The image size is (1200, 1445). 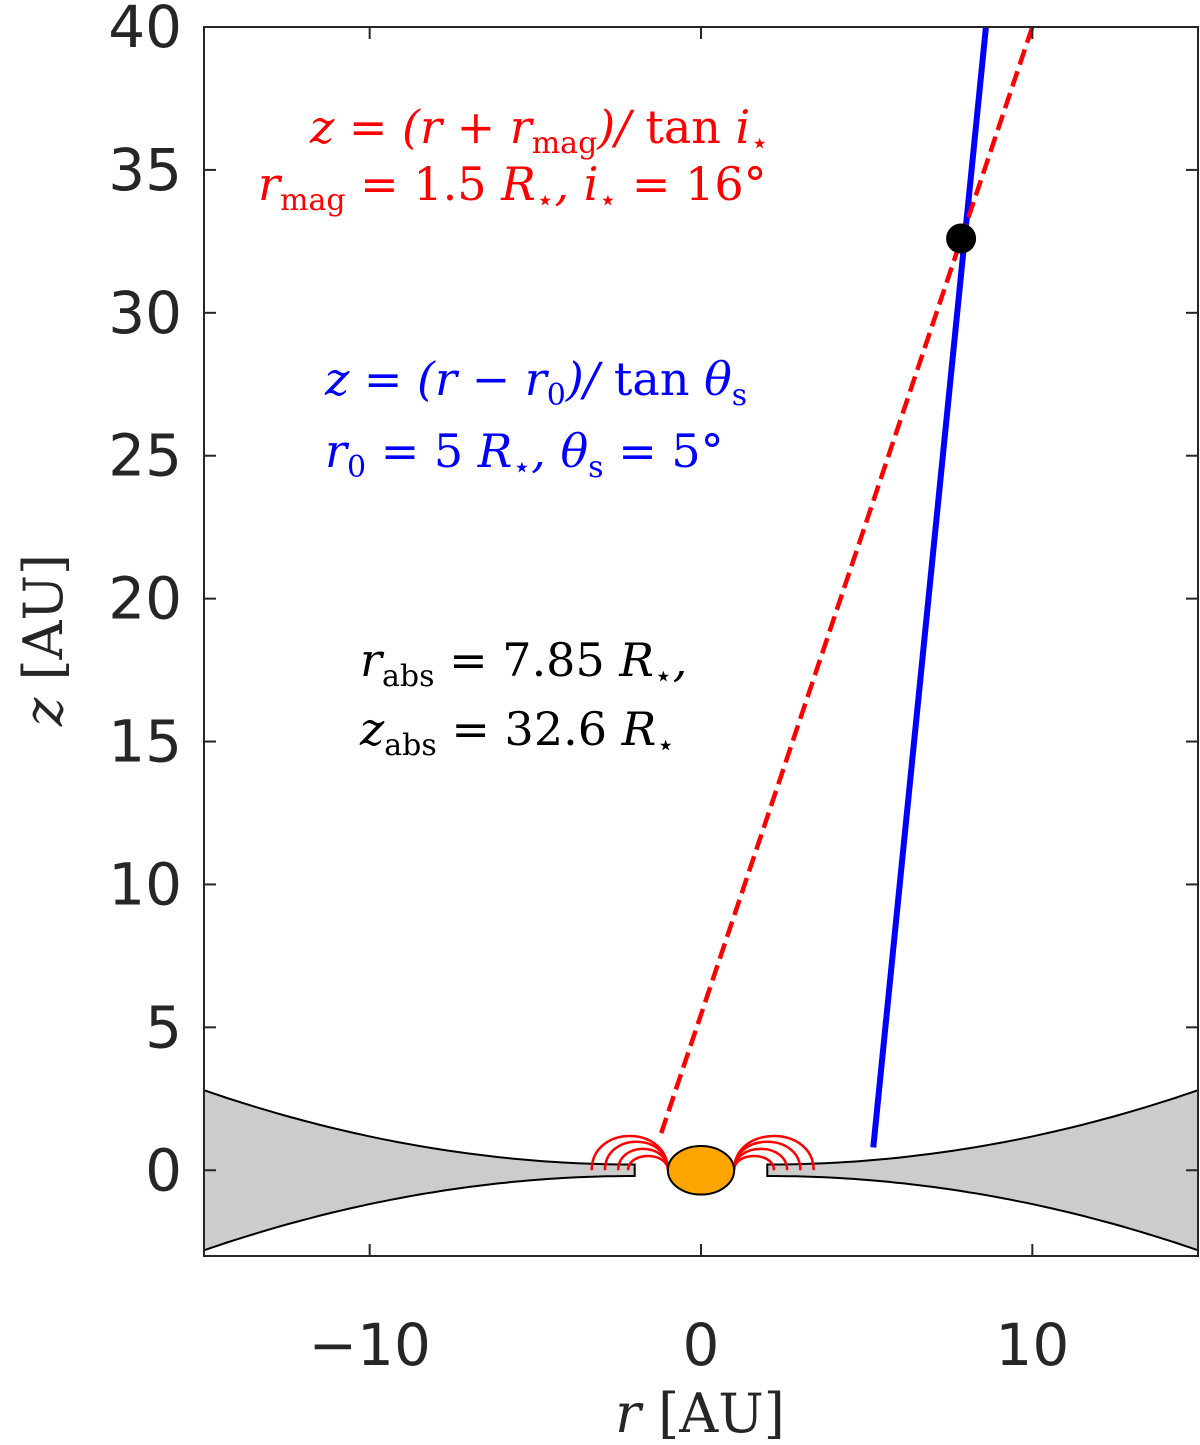 I want to click on disk-right, so click(x=982, y=1170).